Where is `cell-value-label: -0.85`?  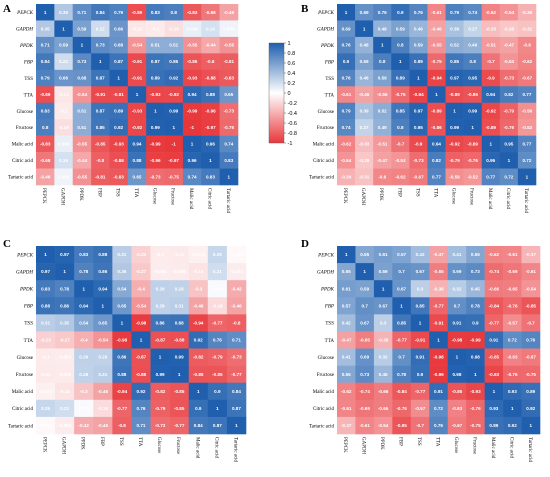 cell-value-label: -0.85 is located at coordinates (401, 425).